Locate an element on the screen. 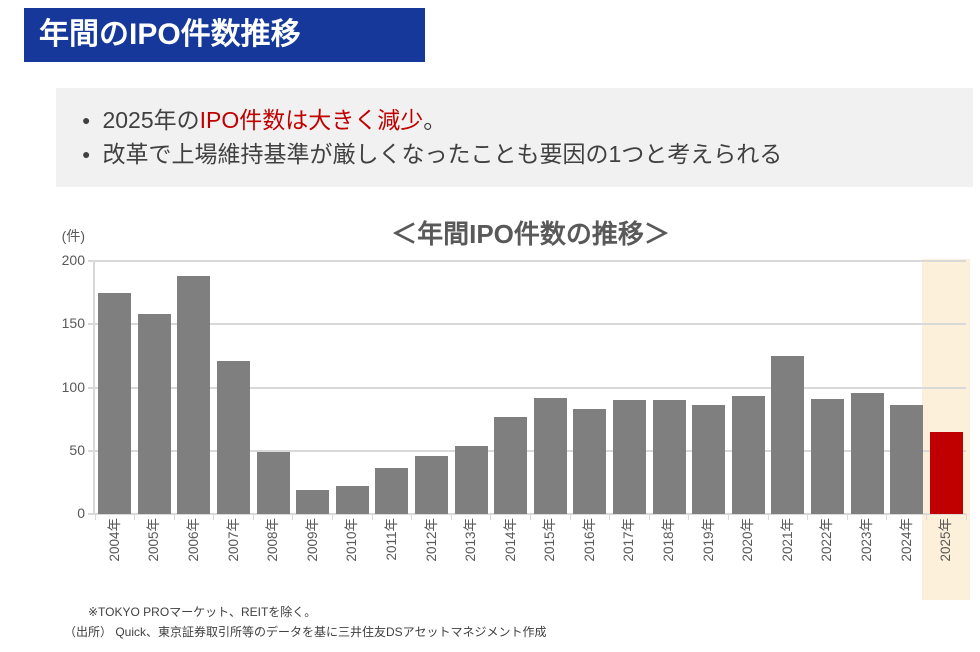 This screenshot has height=652, width=980. bar-2008年 is located at coordinates (273, 483).